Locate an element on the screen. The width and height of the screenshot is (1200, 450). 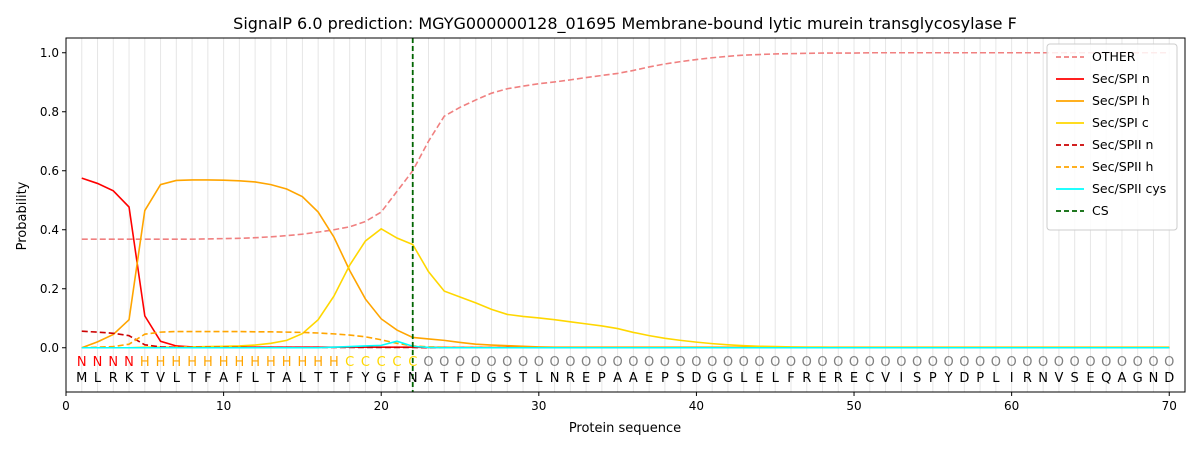
legend-entry: OTHER is located at coordinates (1114, 56).